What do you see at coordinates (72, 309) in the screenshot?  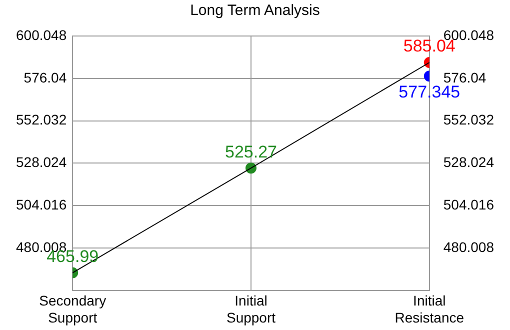 I see `x-tick-label: Secondary Support` at bounding box center [72, 309].